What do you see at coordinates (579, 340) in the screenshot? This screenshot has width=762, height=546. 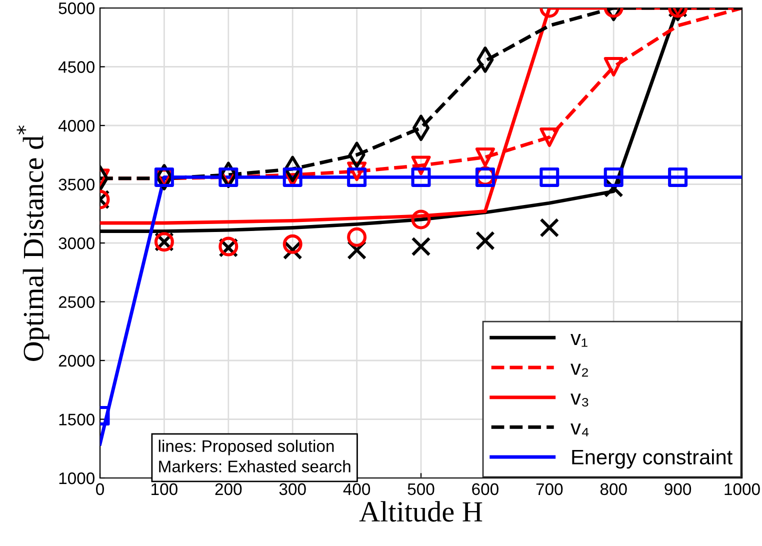 I see `legend-label: v₁` at bounding box center [579, 340].